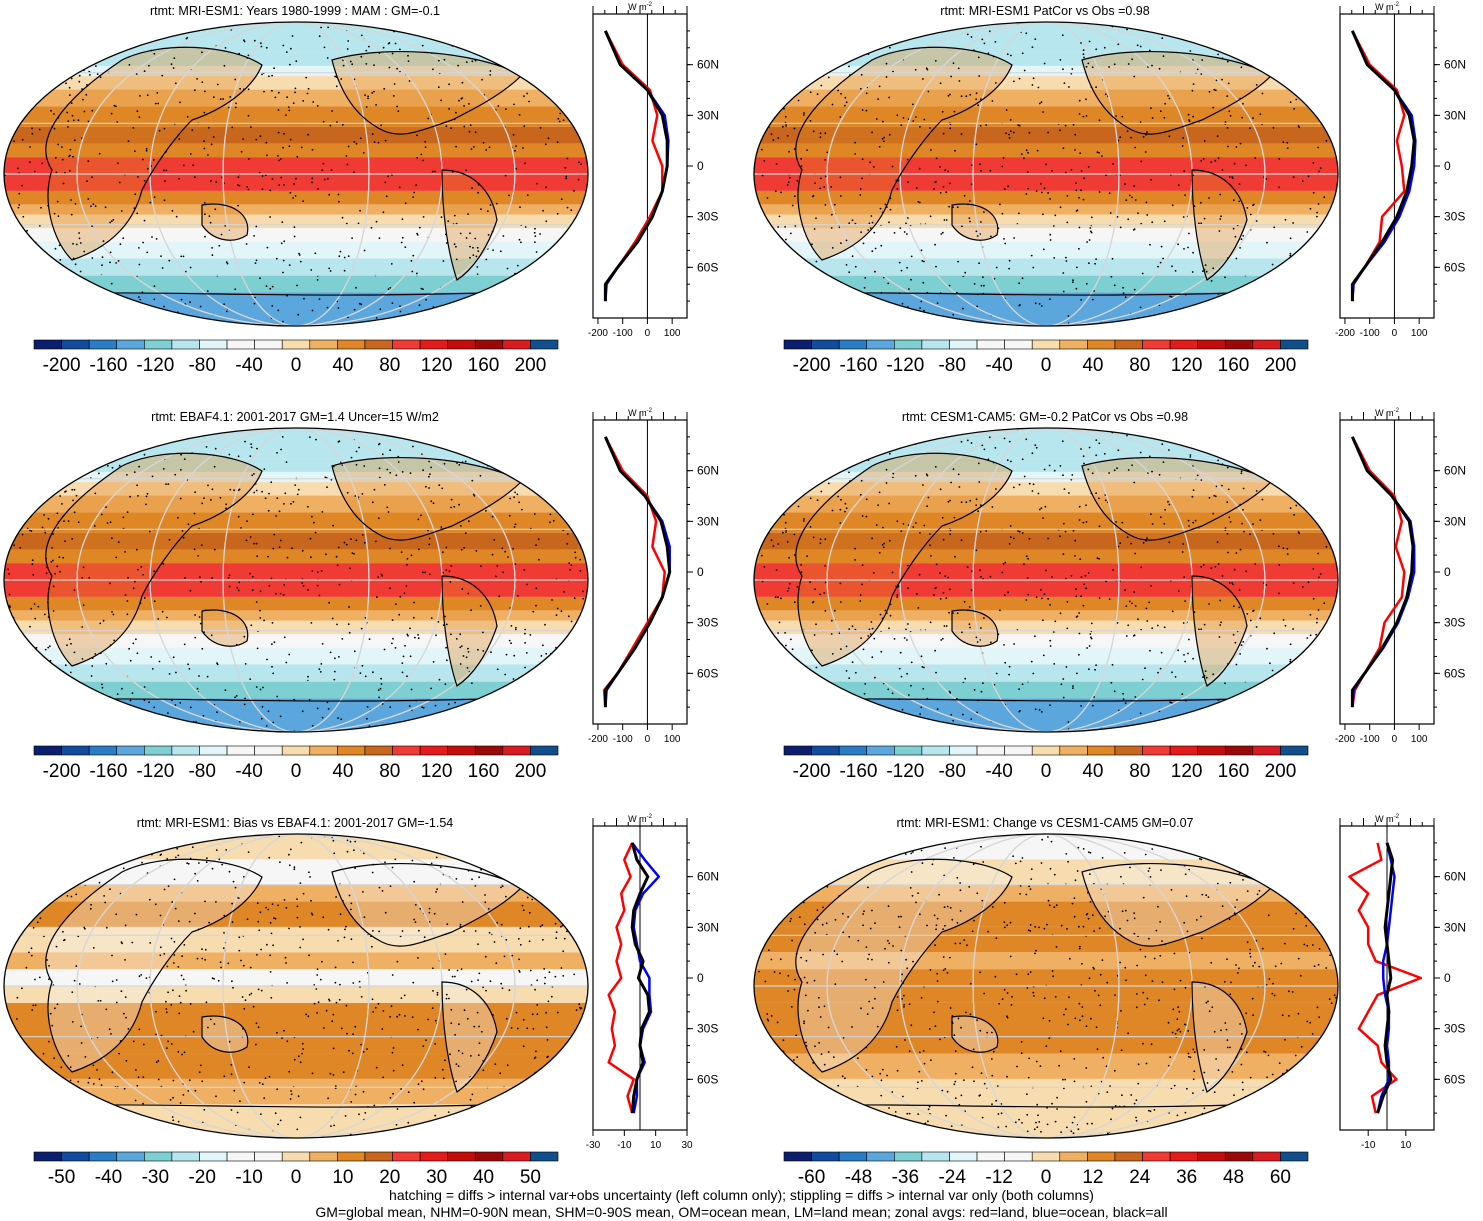  What do you see at coordinates (708, 471) in the screenshot?
I see `profile-lat-label: 60N` at bounding box center [708, 471].